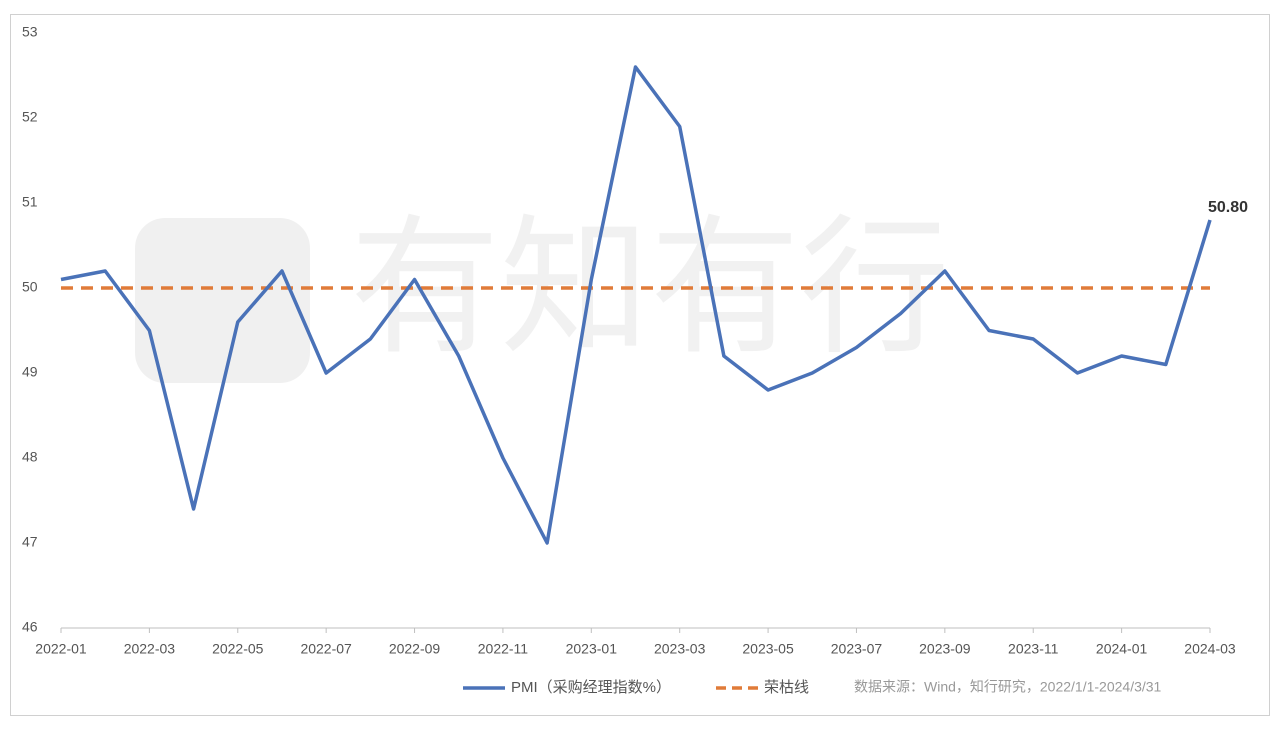 This screenshot has width=1280, height=738. Describe the element at coordinates (30, 202) in the screenshot. I see `y-tick-label: 51` at that location.